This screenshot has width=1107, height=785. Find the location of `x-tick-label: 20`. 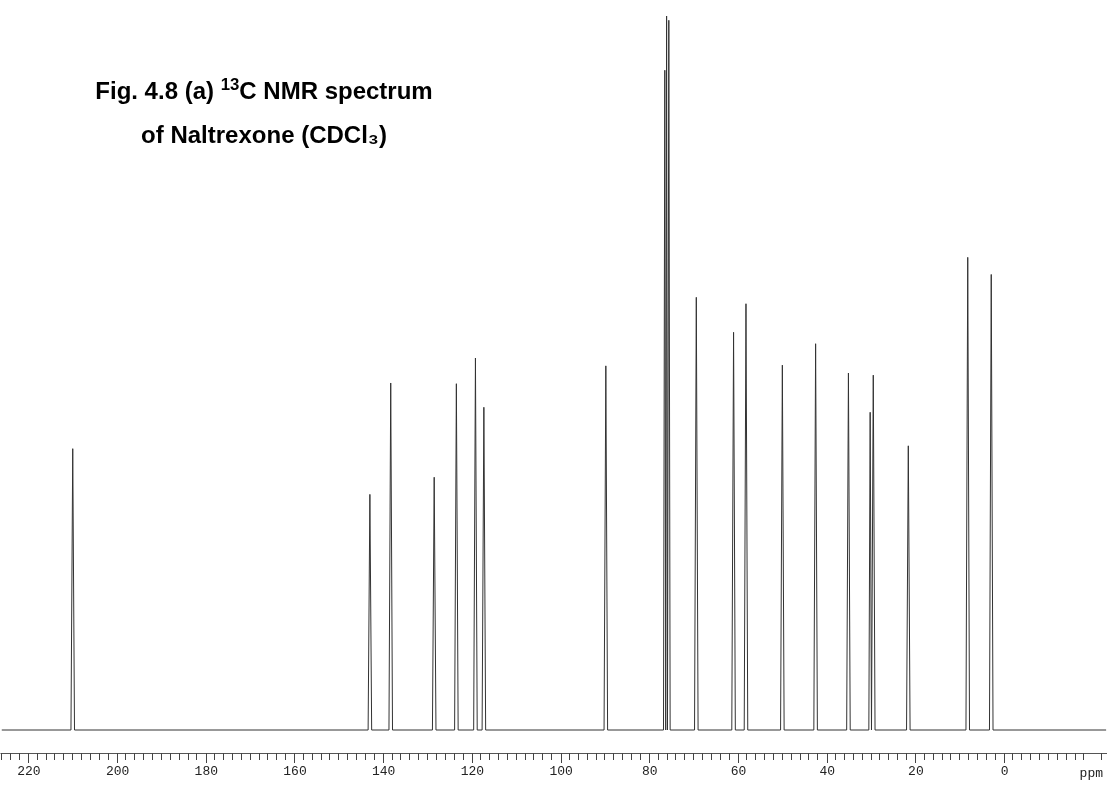

x-tick-label: 20 is located at coordinates (916, 772).